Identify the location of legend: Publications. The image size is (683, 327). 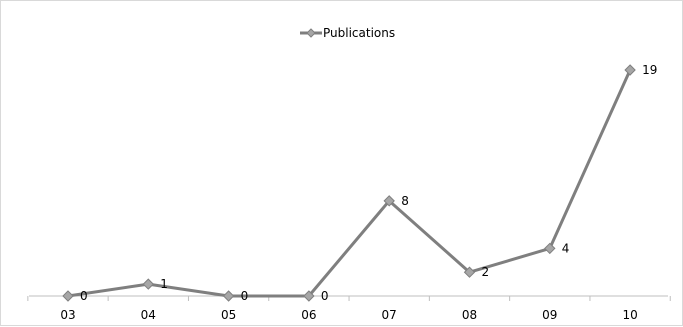
(347, 33).